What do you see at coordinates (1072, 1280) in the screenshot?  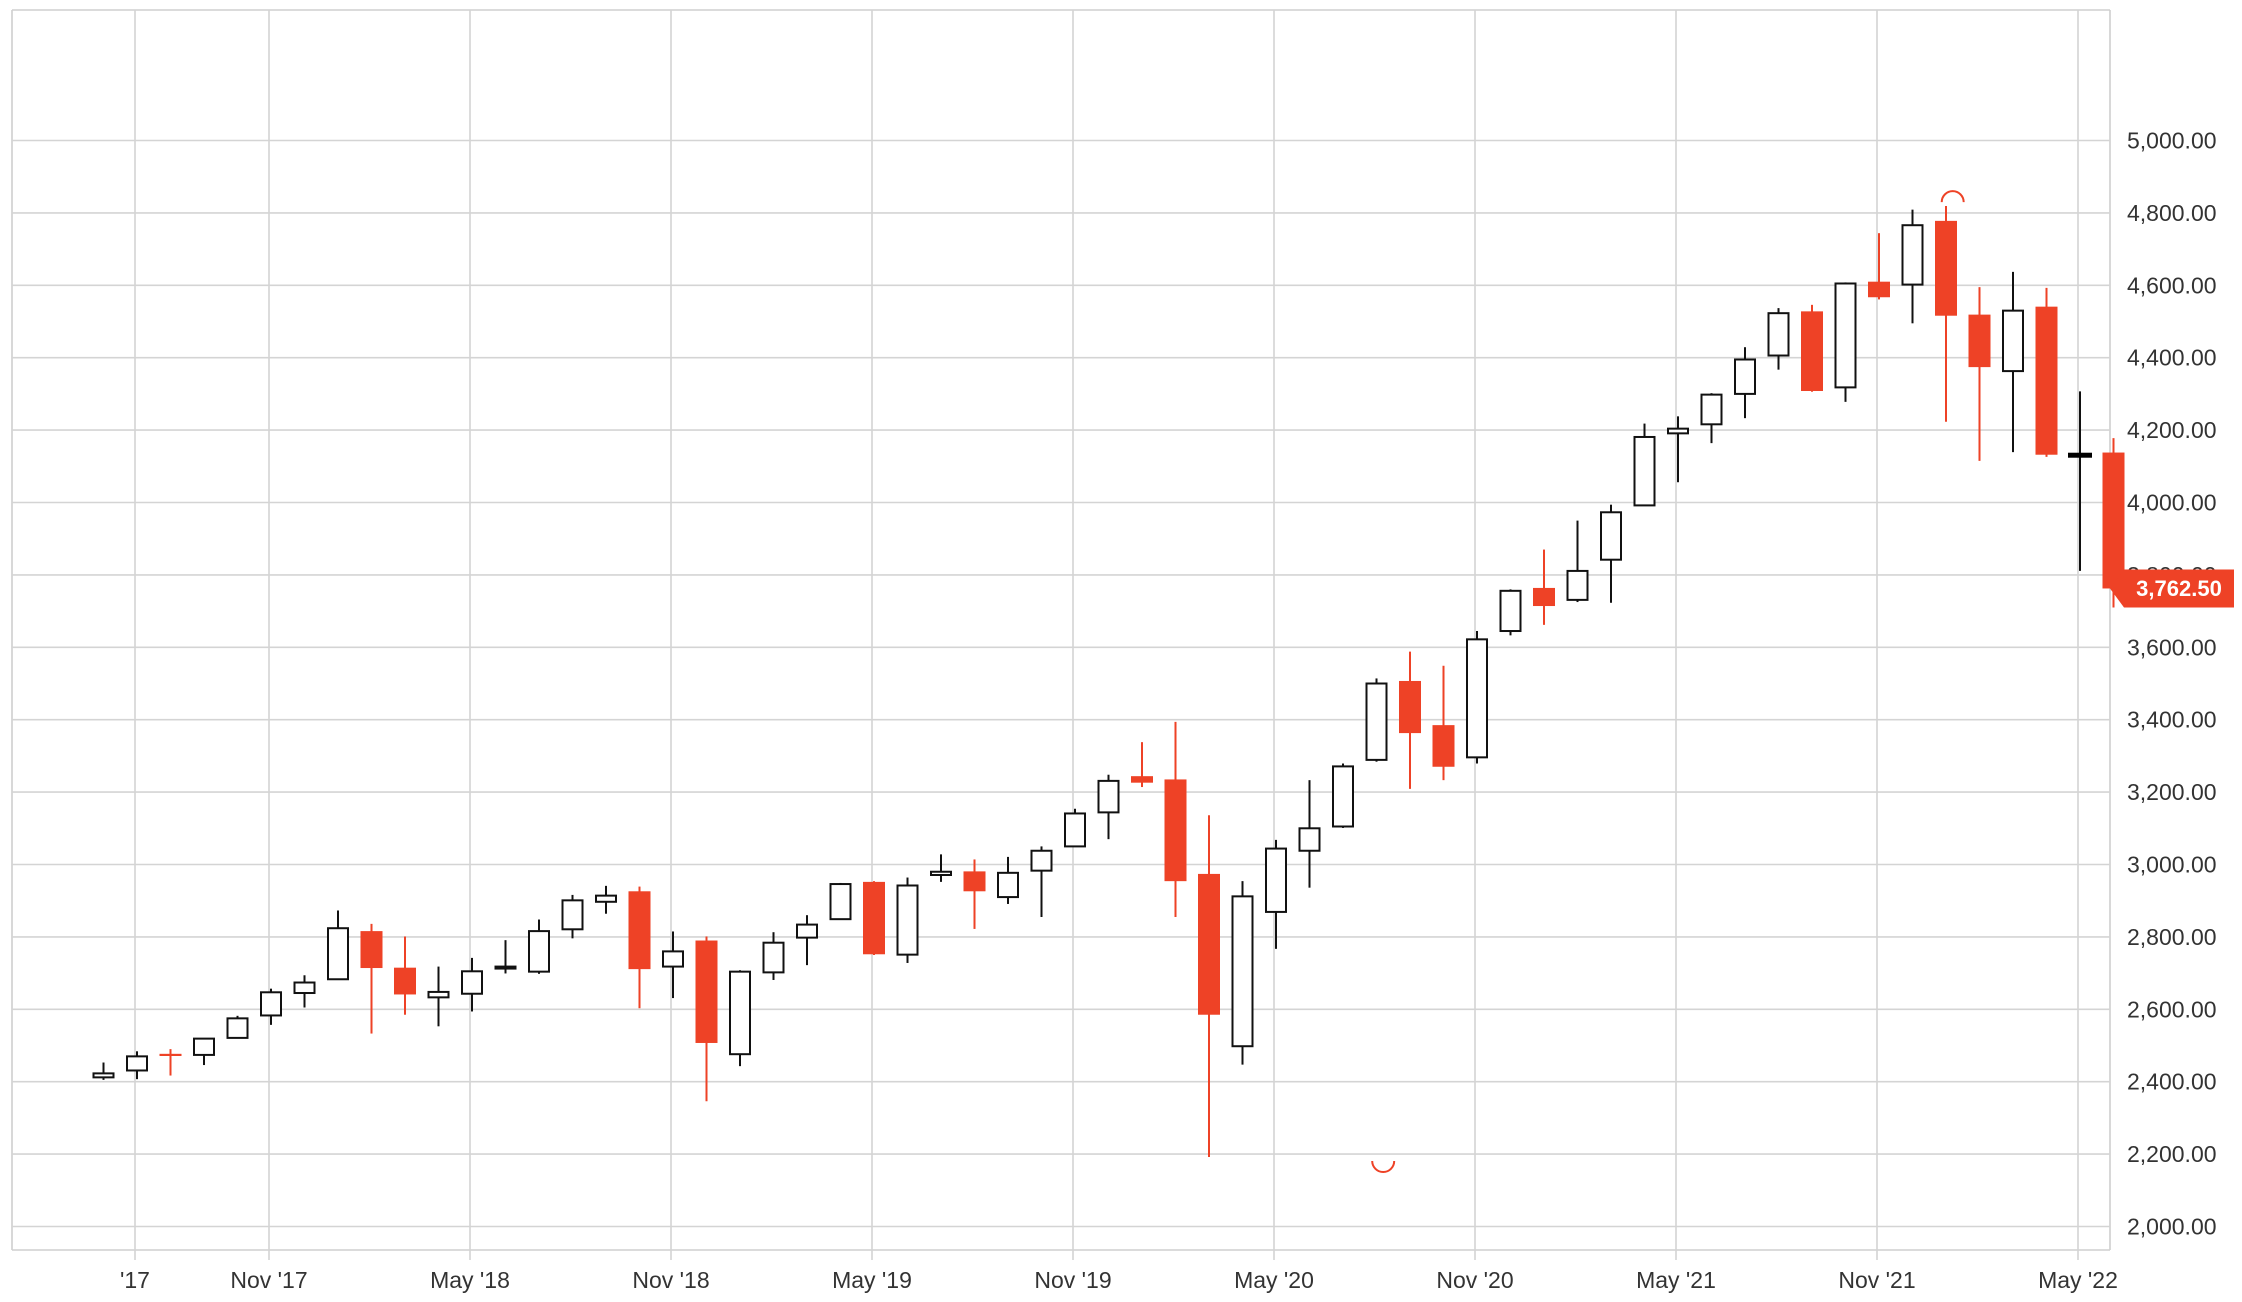 I see `x-tick-label: Nov '19` at bounding box center [1072, 1280].